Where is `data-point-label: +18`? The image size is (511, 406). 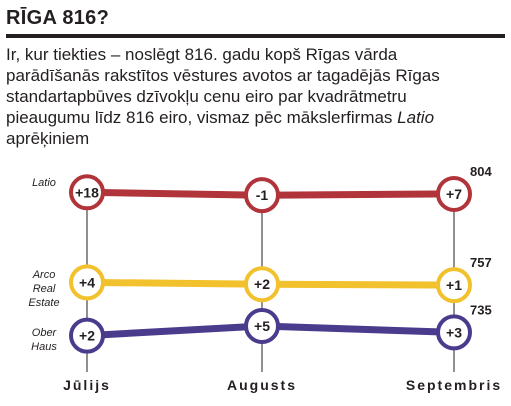 data-point-label: +18 is located at coordinates (87, 192).